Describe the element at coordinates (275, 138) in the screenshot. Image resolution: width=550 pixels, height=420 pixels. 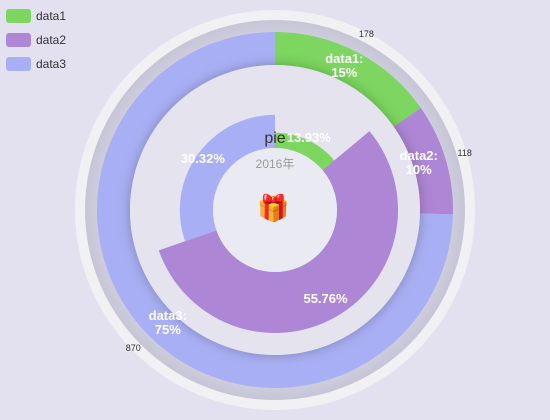
I see `center-title: pie` at that location.